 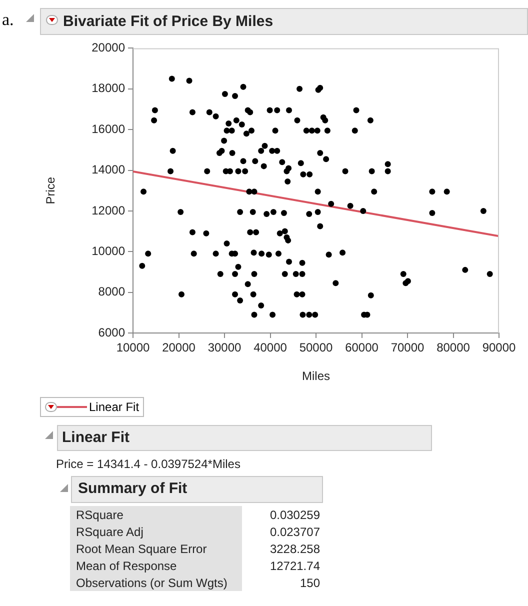 What do you see at coordinates (109, 251) in the screenshot?
I see `y-tick-label: 10000` at bounding box center [109, 251].